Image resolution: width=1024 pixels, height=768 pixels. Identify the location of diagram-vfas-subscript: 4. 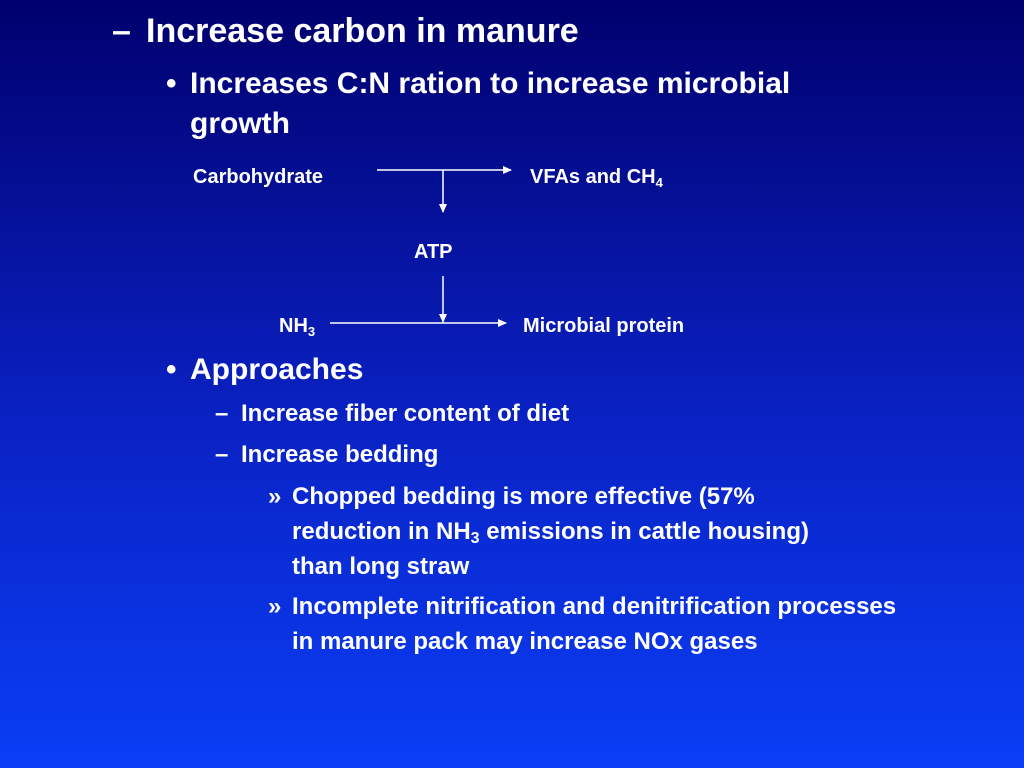
(659, 182).